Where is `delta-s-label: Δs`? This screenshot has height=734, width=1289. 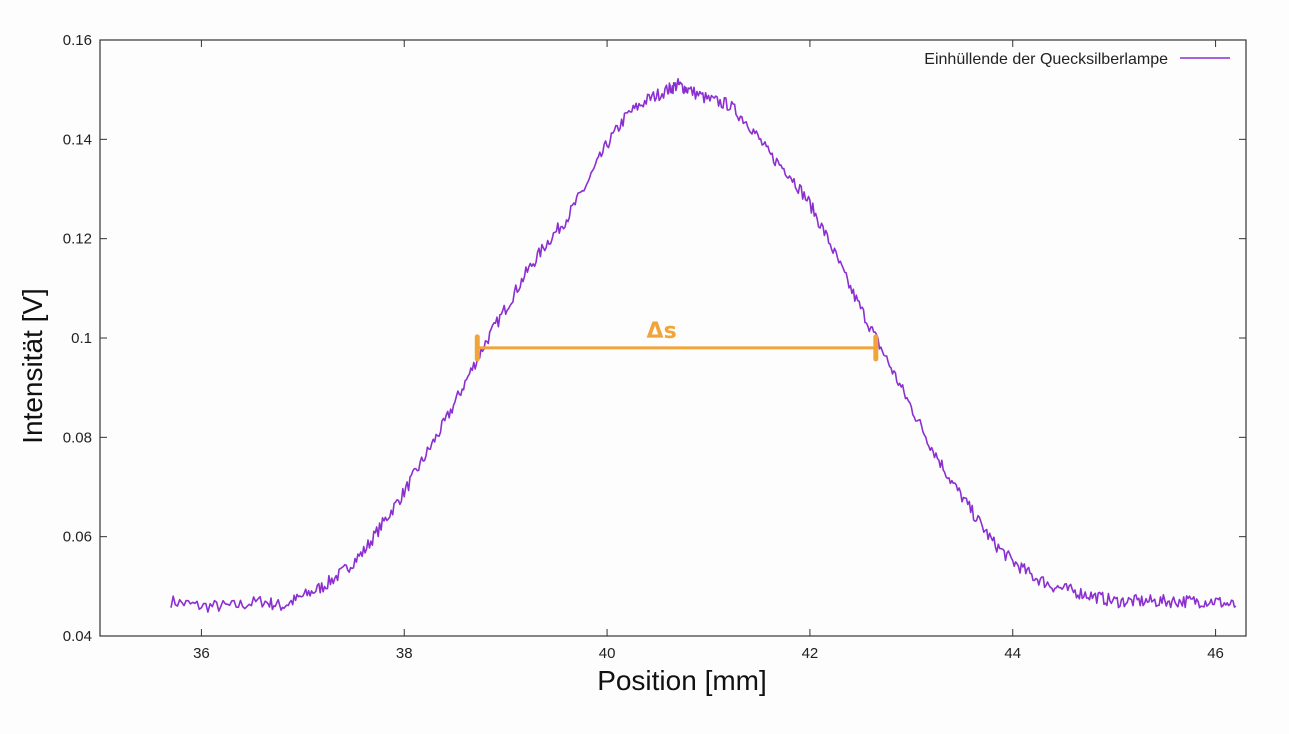
delta-s-label: Δs is located at coordinates (662, 331).